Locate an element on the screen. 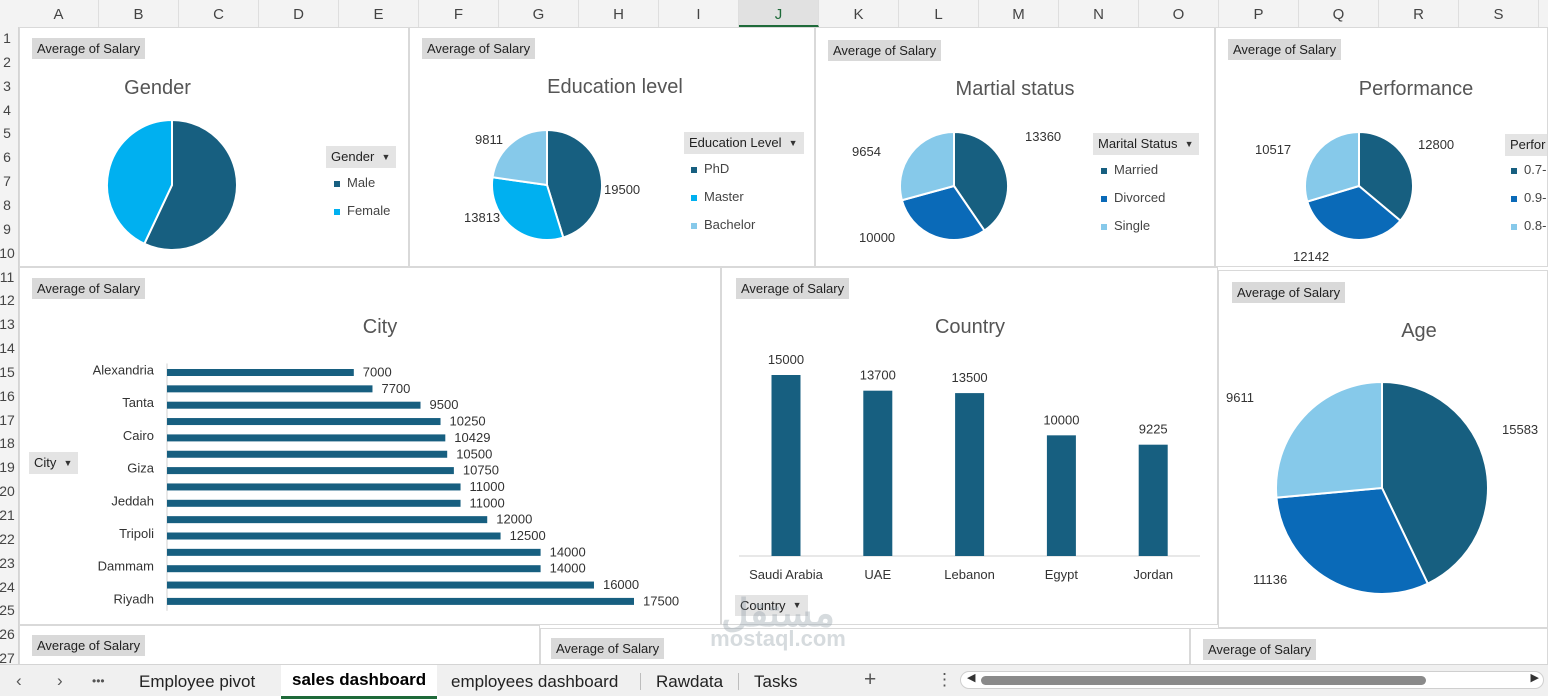  country-category-label: Saudi Arabia is located at coordinates (786, 574).